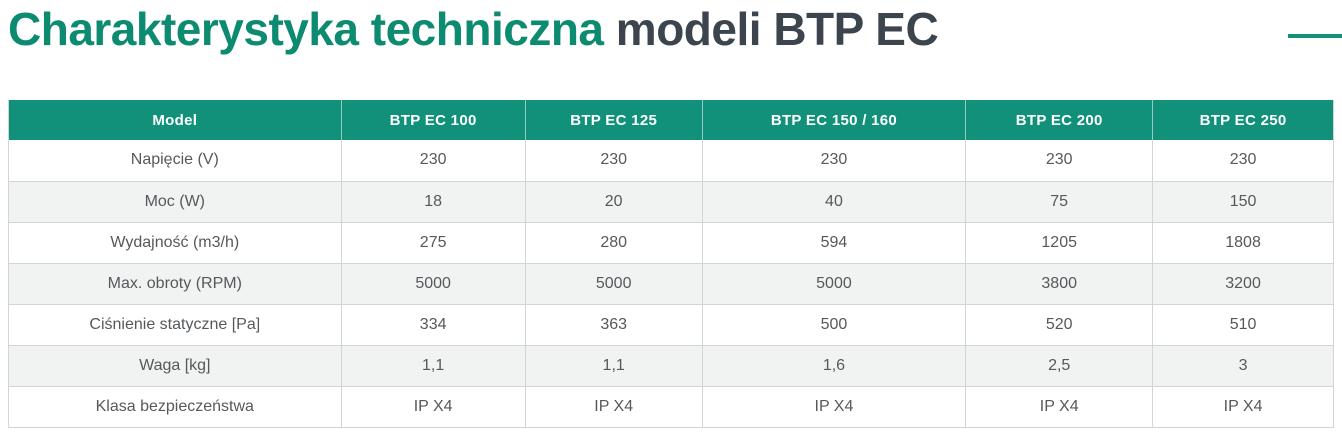 The width and height of the screenshot is (1342, 435). Describe the element at coordinates (614, 202) in the screenshot. I see `table-cell: 20` at that location.